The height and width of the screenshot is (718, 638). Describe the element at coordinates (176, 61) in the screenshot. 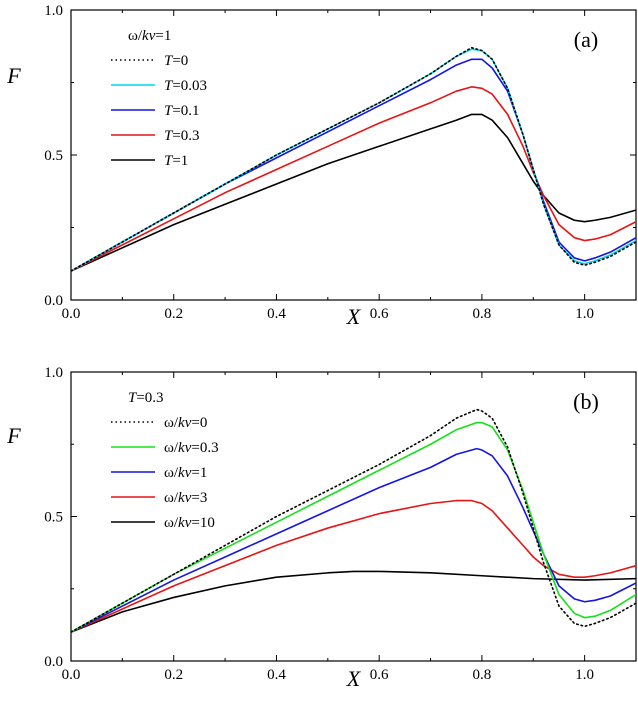

I see `legend-entry: T=0` at that location.